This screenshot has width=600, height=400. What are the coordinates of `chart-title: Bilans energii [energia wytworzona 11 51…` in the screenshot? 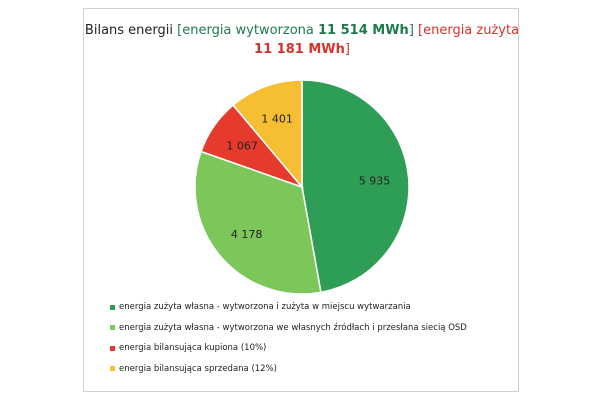 It's located at (302, 40).